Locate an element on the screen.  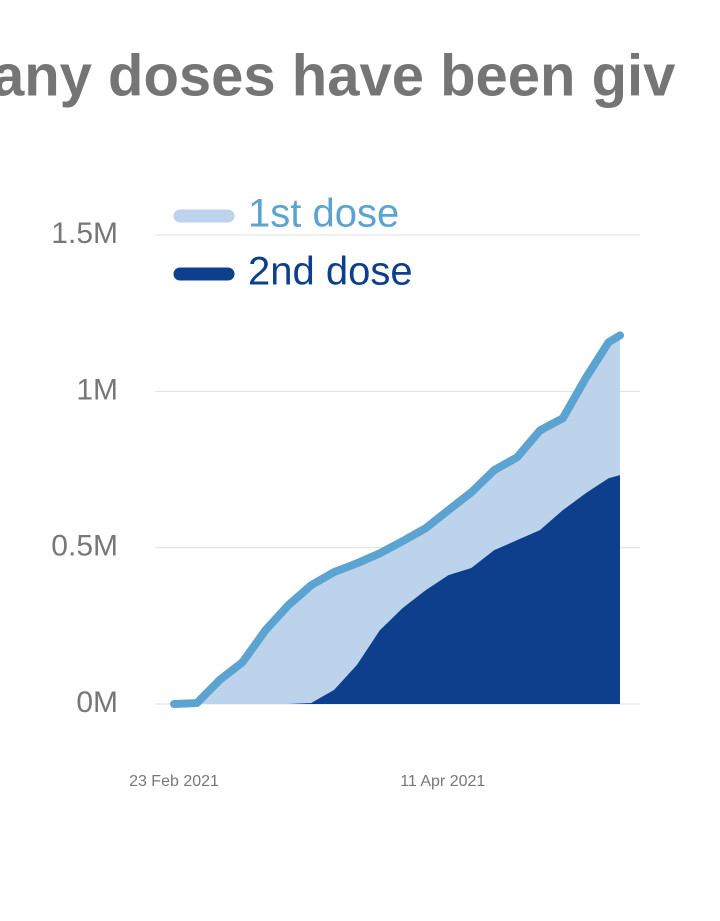
y-tick-label: 0M is located at coordinates (97, 702).